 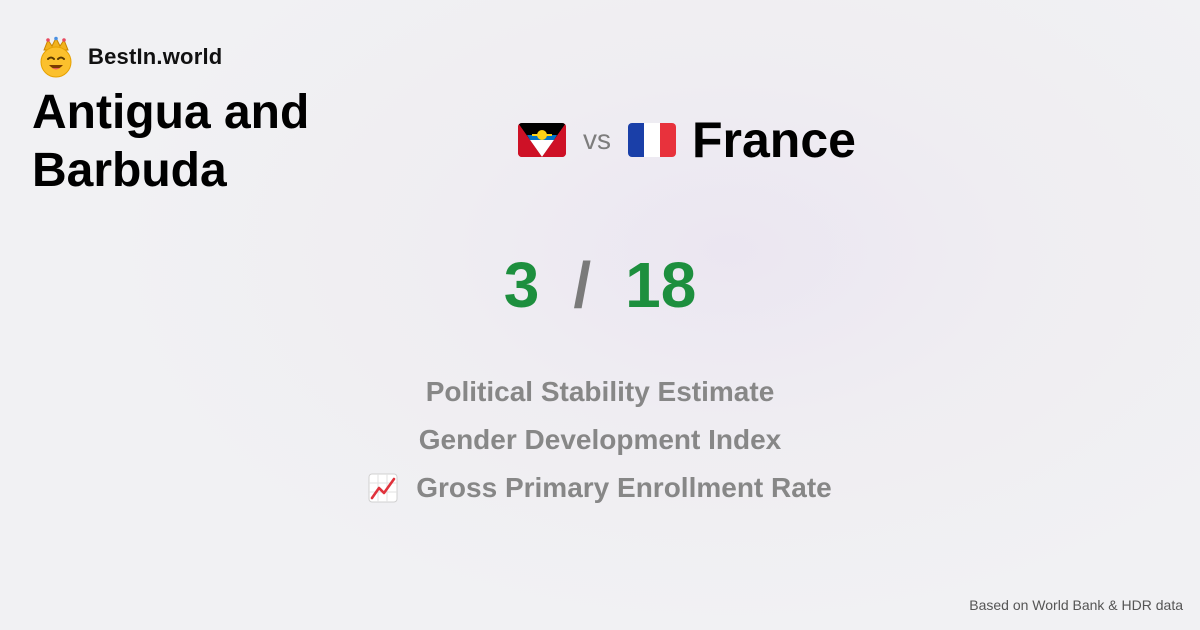 I want to click on antigua-and-barbuda-flag-icon, so click(x=542, y=140).